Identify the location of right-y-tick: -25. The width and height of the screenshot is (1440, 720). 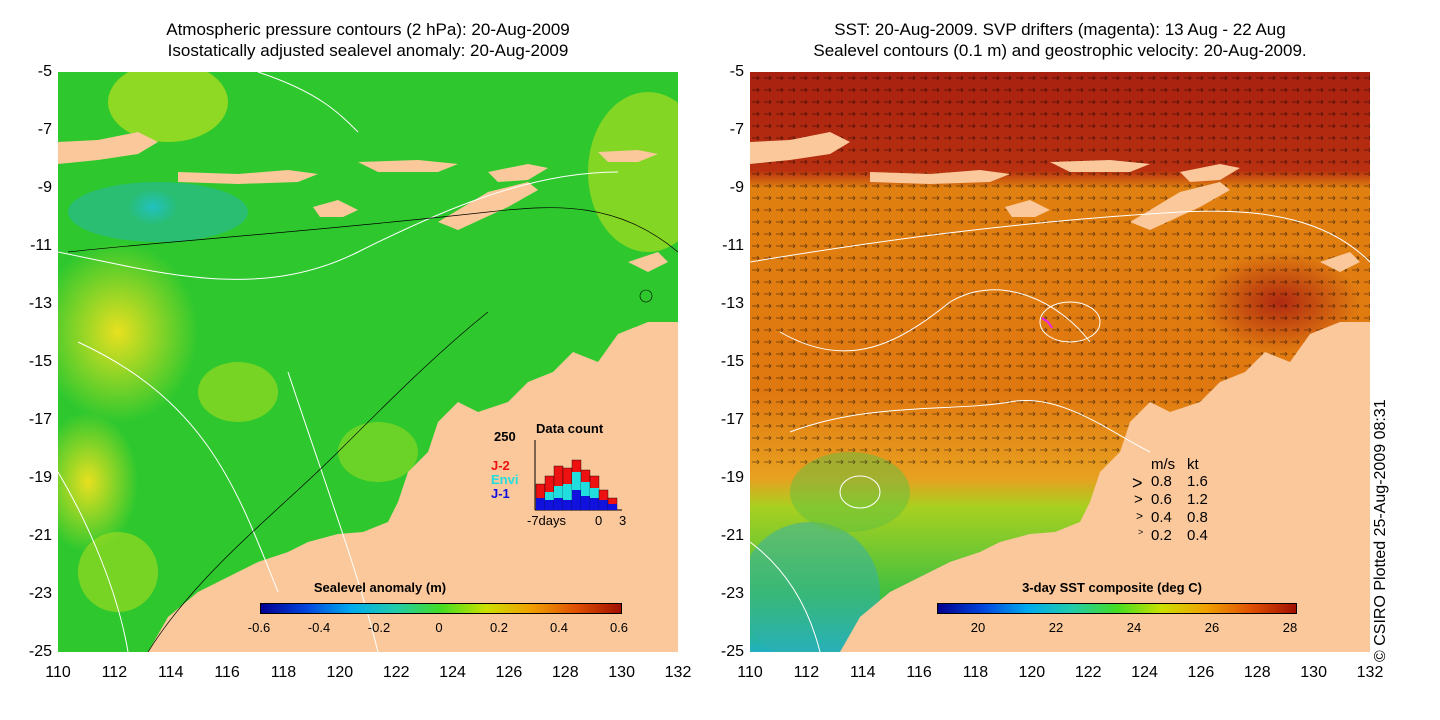
(732, 651).